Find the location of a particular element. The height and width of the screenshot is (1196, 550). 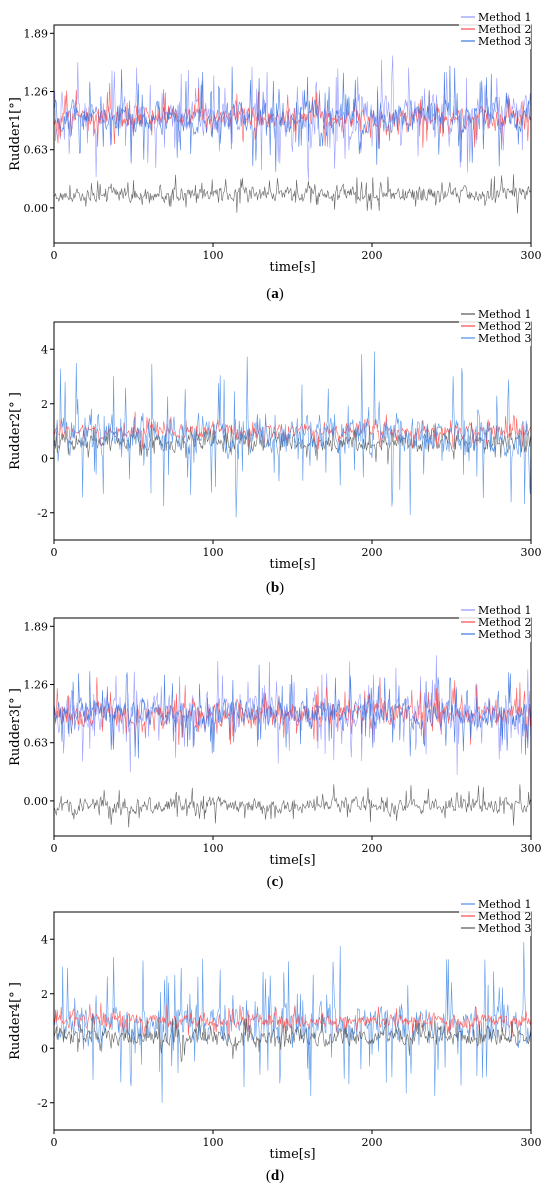

y-axis-label: Rudder1[°] is located at coordinates (15, 134).